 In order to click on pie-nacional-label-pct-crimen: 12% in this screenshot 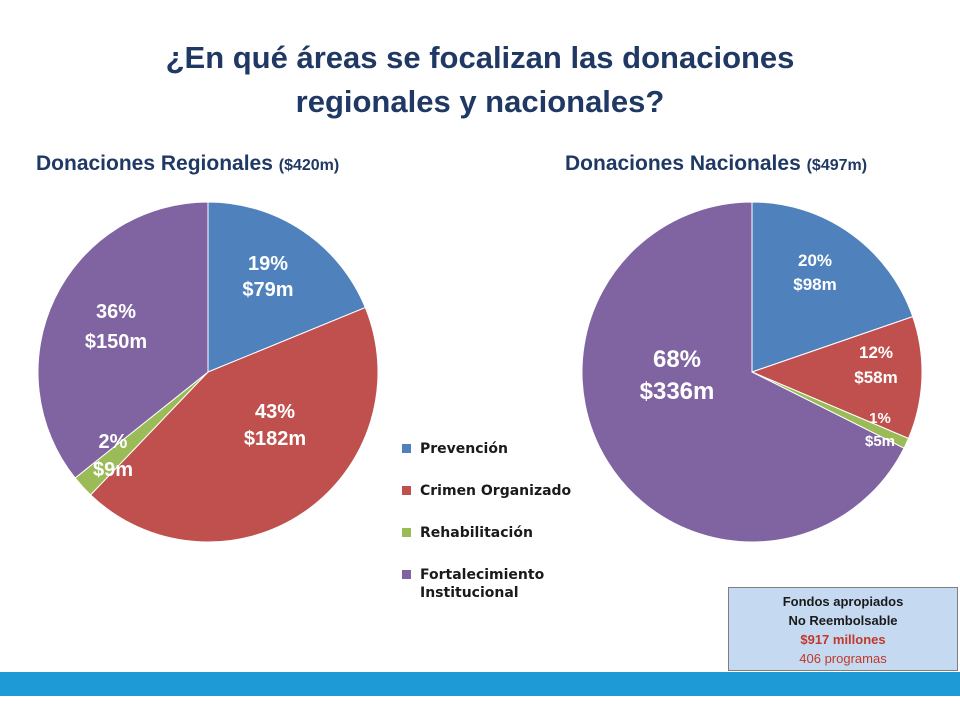, I will do `click(876, 352)`.